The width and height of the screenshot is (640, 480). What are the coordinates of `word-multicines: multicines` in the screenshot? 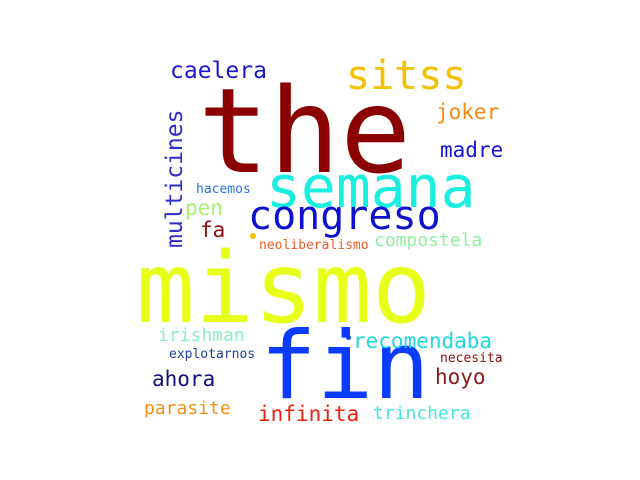 It's located at (175, 178).